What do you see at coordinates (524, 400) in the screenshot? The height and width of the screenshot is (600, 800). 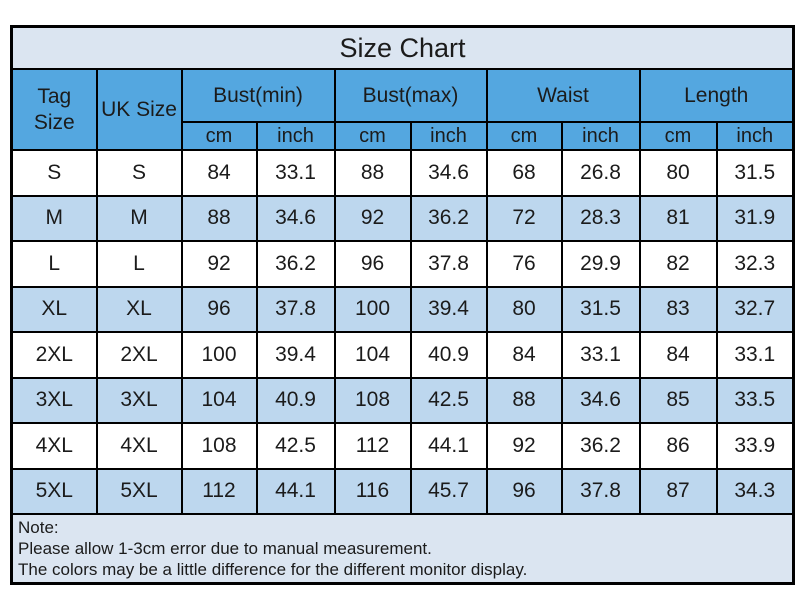 I see `cell: 88` at bounding box center [524, 400].